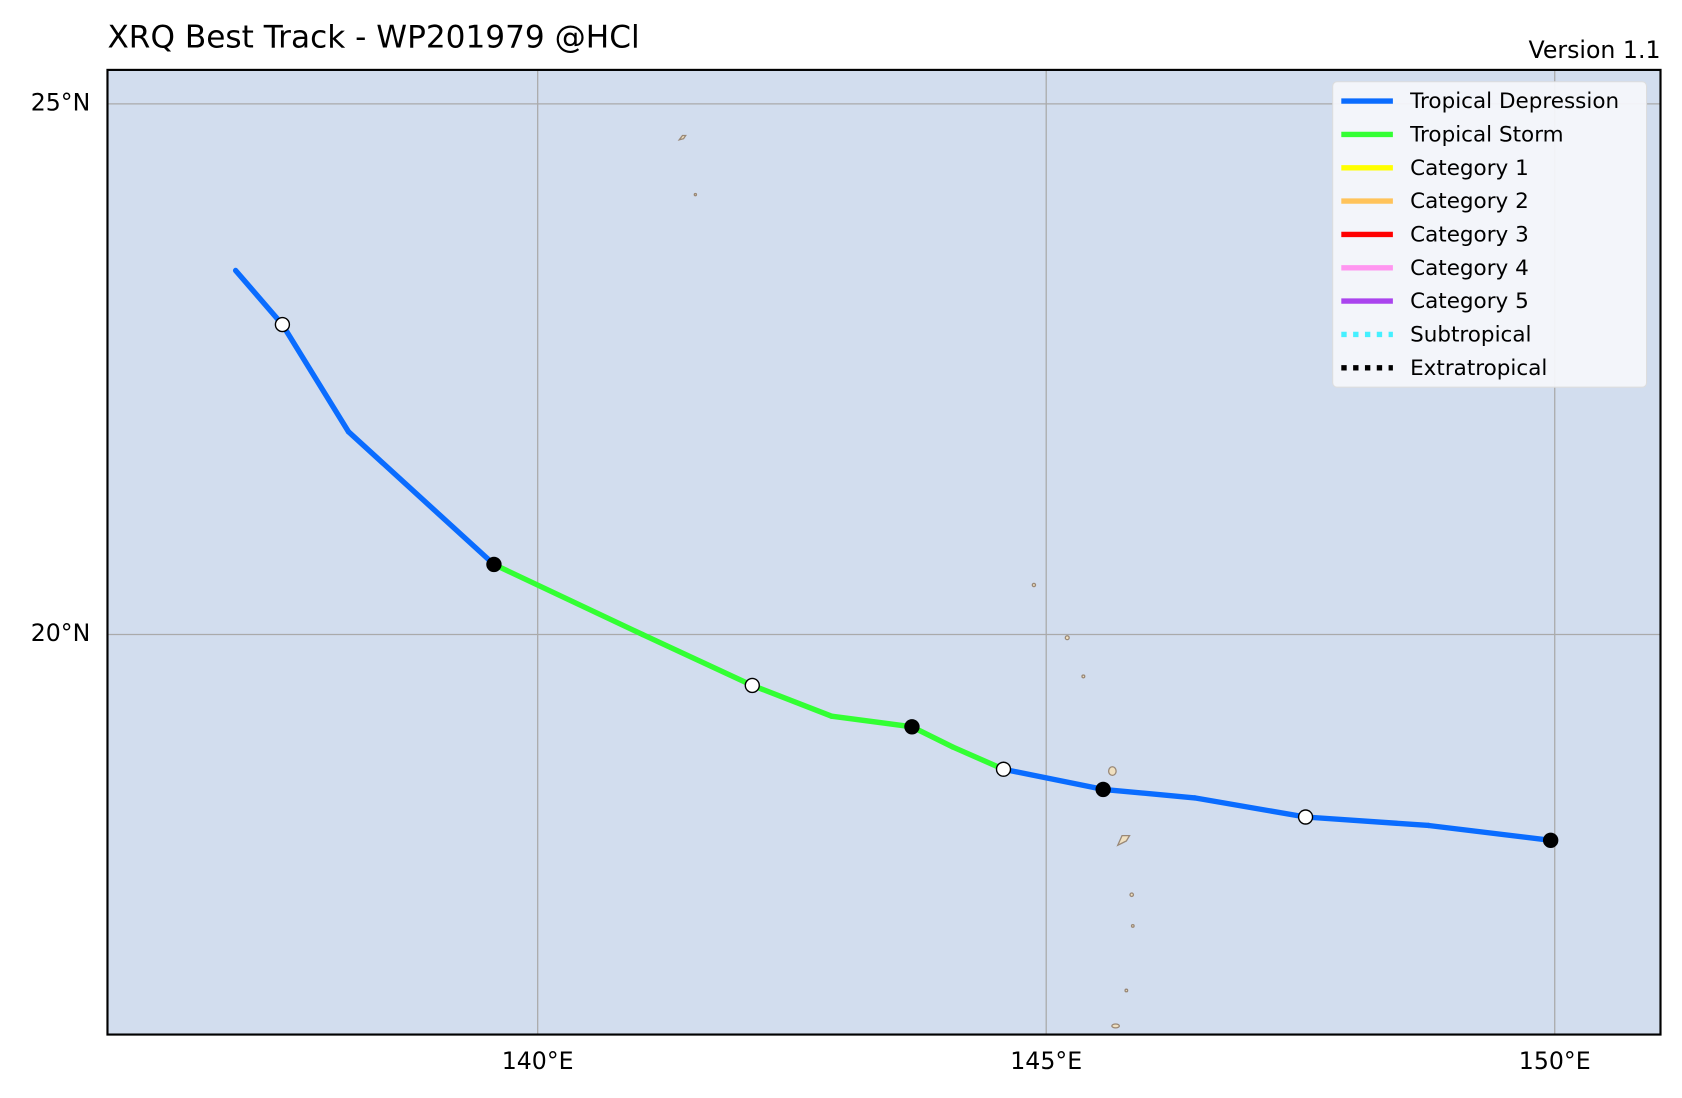 This screenshot has width=1682, height=1098. What do you see at coordinates (1478, 368) in the screenshot?
I see `legend-label: Extratropical` at bounding box center [1478, 368].